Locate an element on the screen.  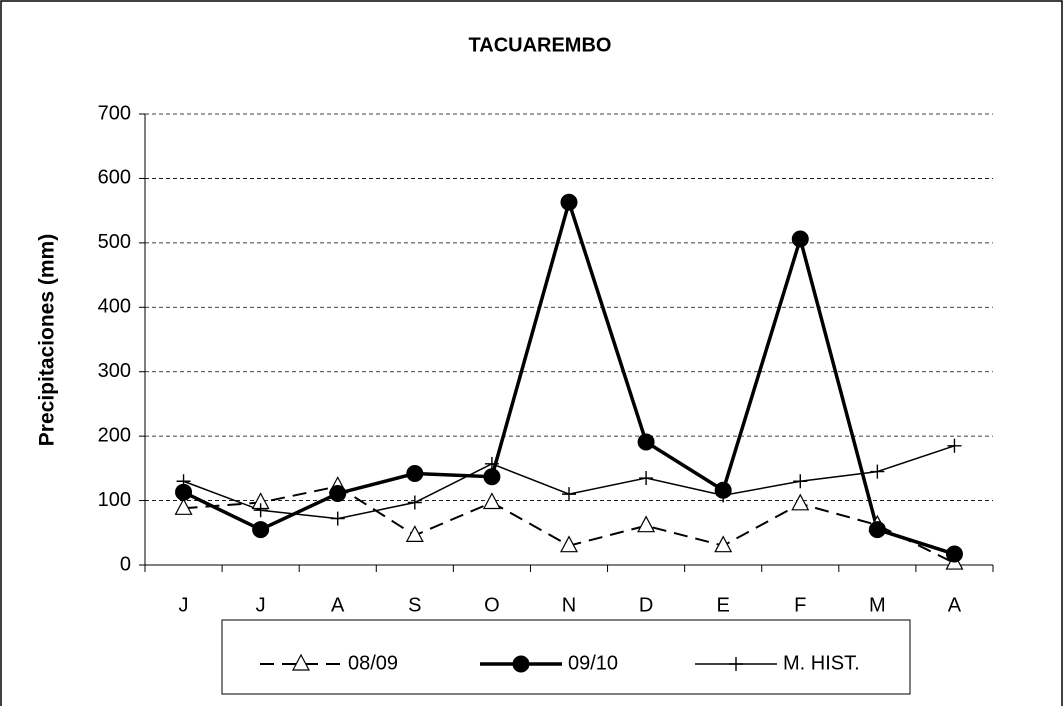
legend-box is located at coordinates (566, 657).